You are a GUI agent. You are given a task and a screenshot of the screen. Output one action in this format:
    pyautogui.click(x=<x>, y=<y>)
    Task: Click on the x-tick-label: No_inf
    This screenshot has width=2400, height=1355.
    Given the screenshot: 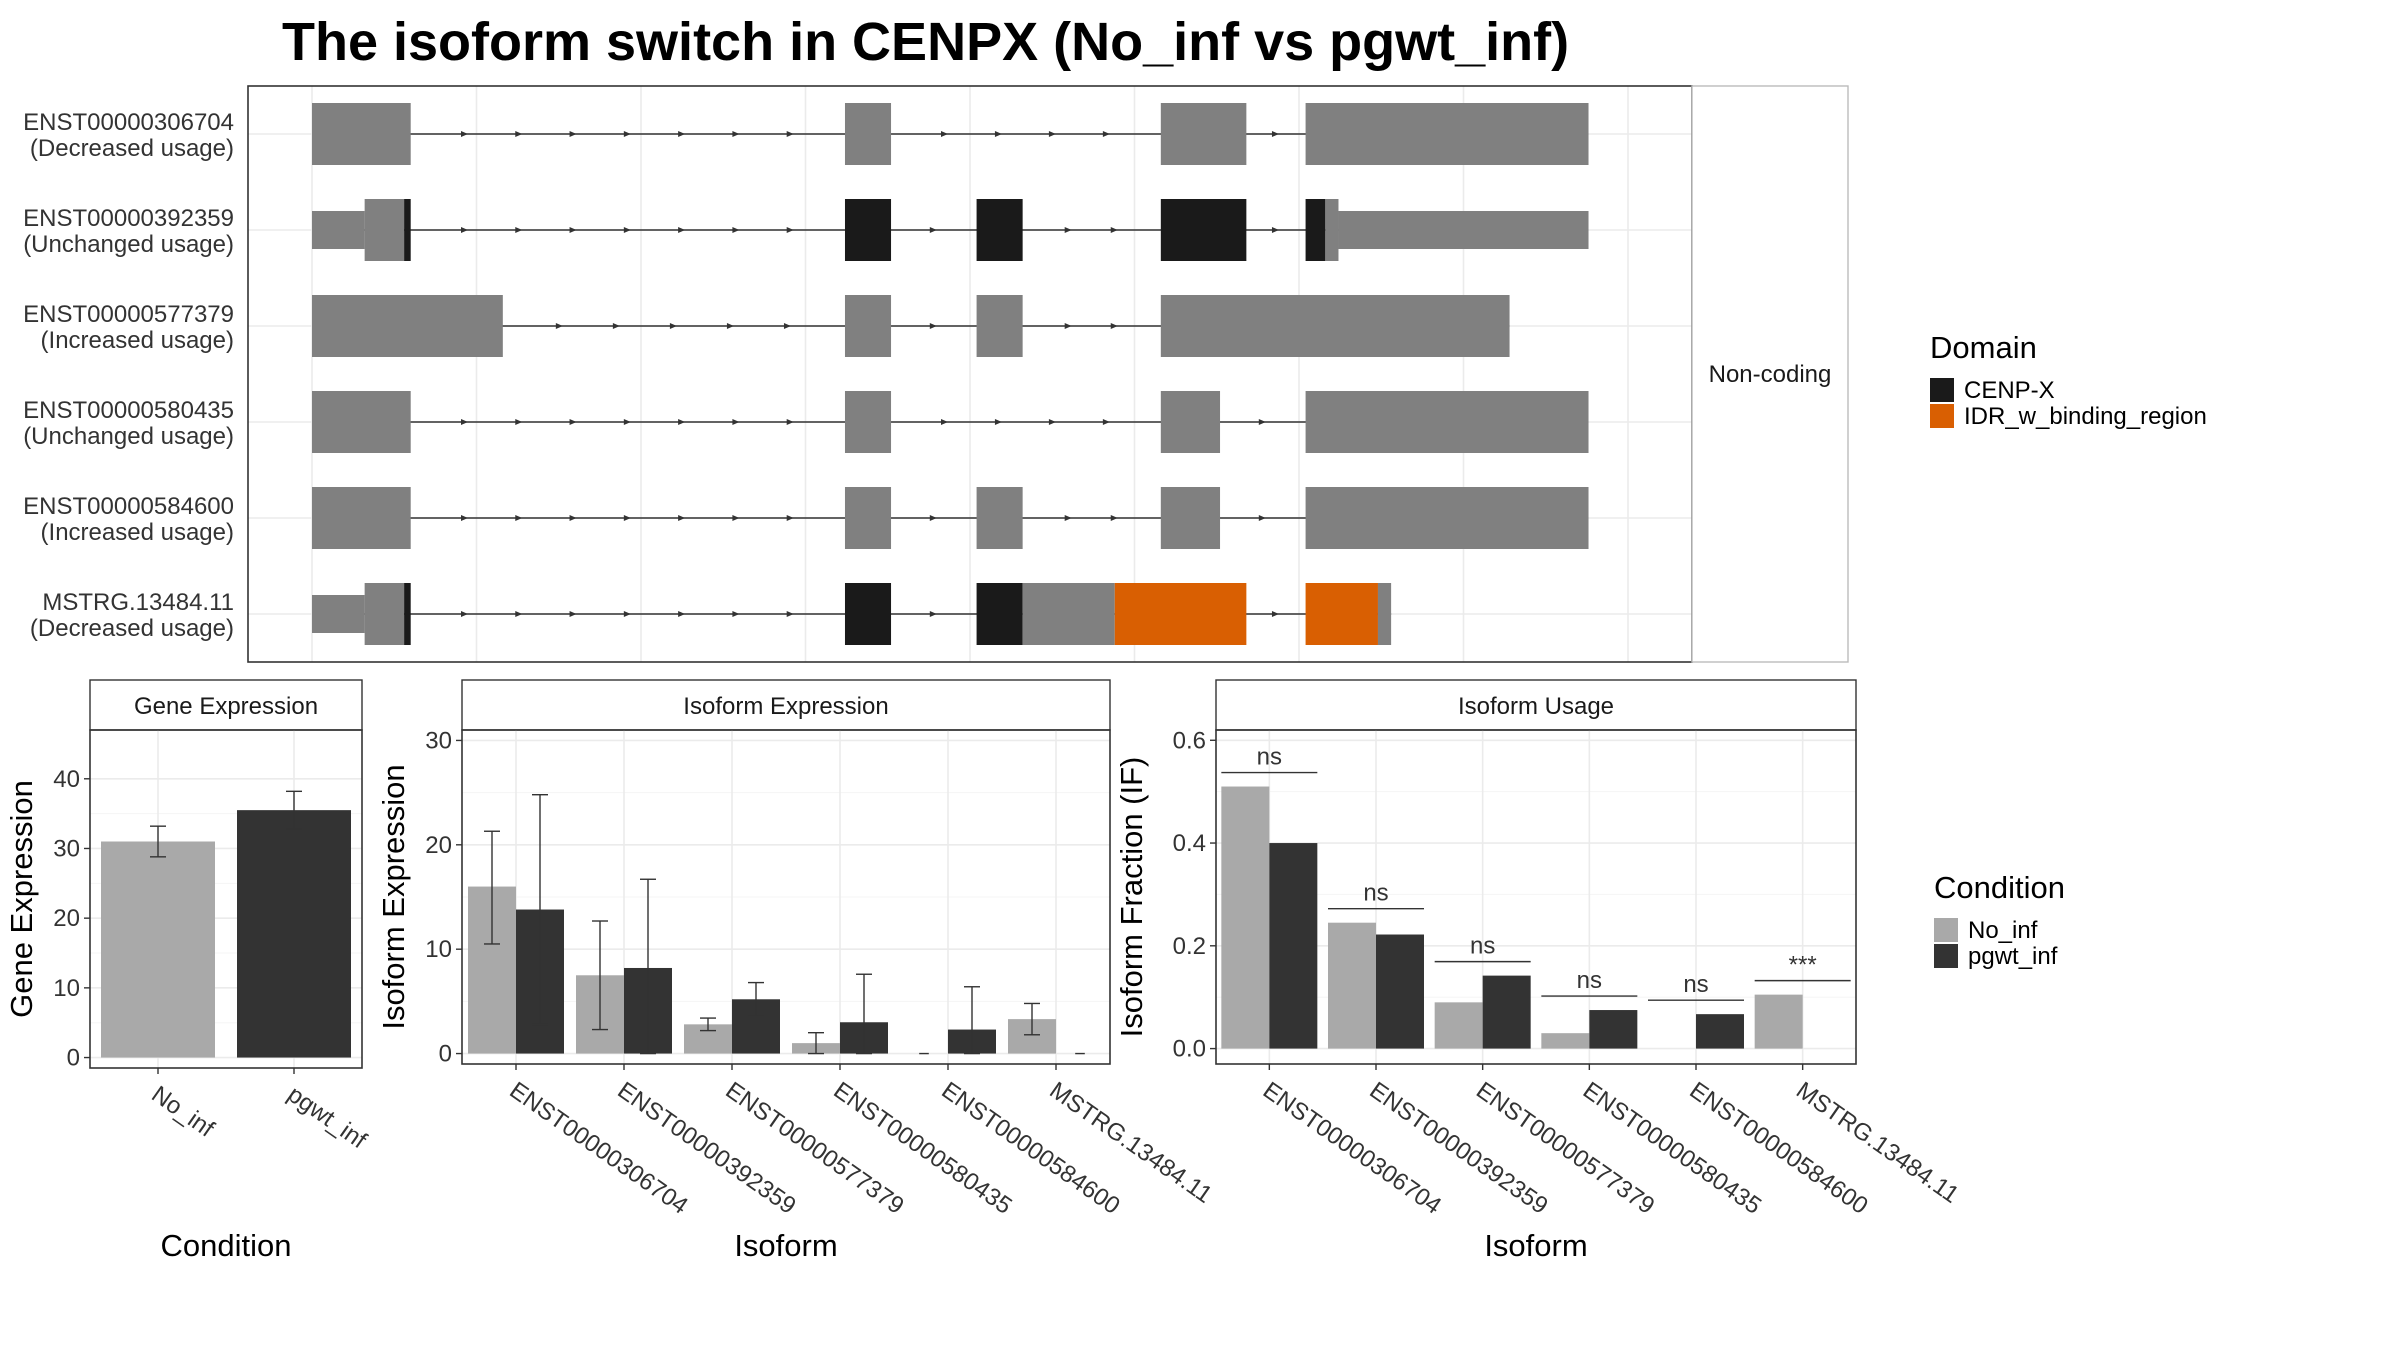 What is the action you would take?
    pyautogui.click(x=183, y=1112)
    